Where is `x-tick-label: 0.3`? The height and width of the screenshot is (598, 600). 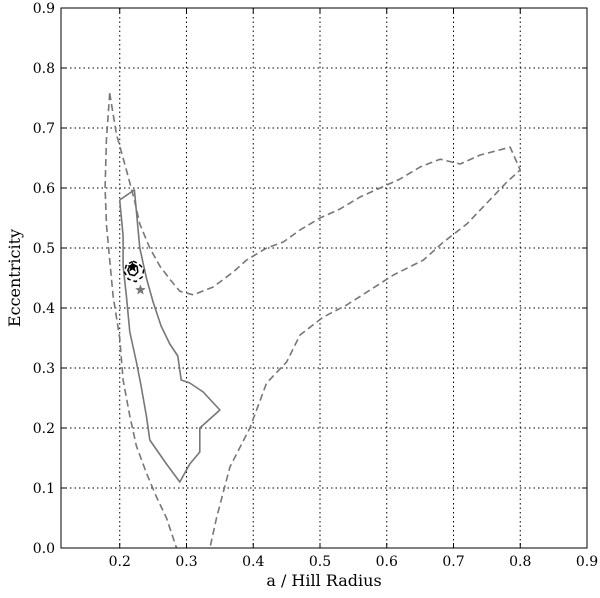
x-tick-label: 0.3 is located at coordinates (186, 562).